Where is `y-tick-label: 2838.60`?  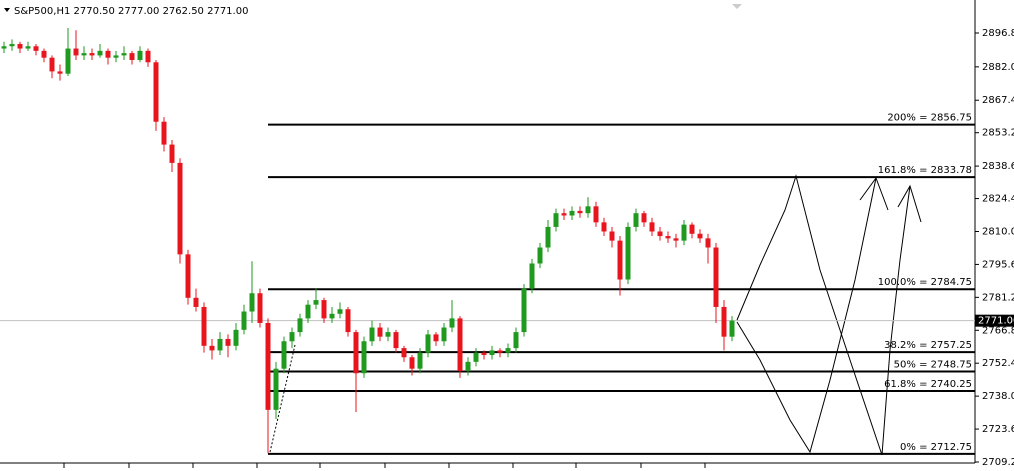
y-tick-label: 2838.60 is located at coordinates (998, 166).